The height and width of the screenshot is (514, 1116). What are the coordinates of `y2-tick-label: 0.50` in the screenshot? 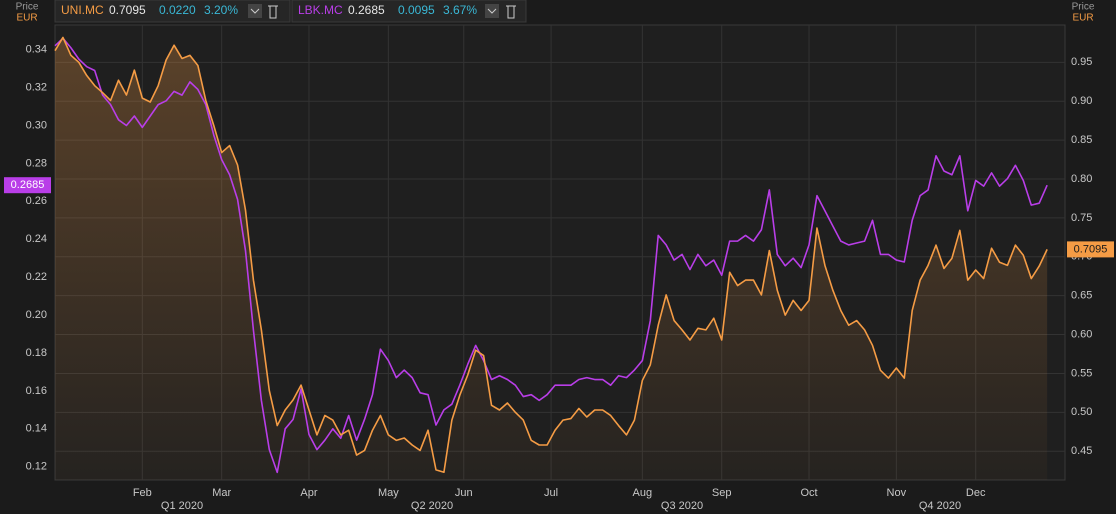 It's located at (1081, 412).